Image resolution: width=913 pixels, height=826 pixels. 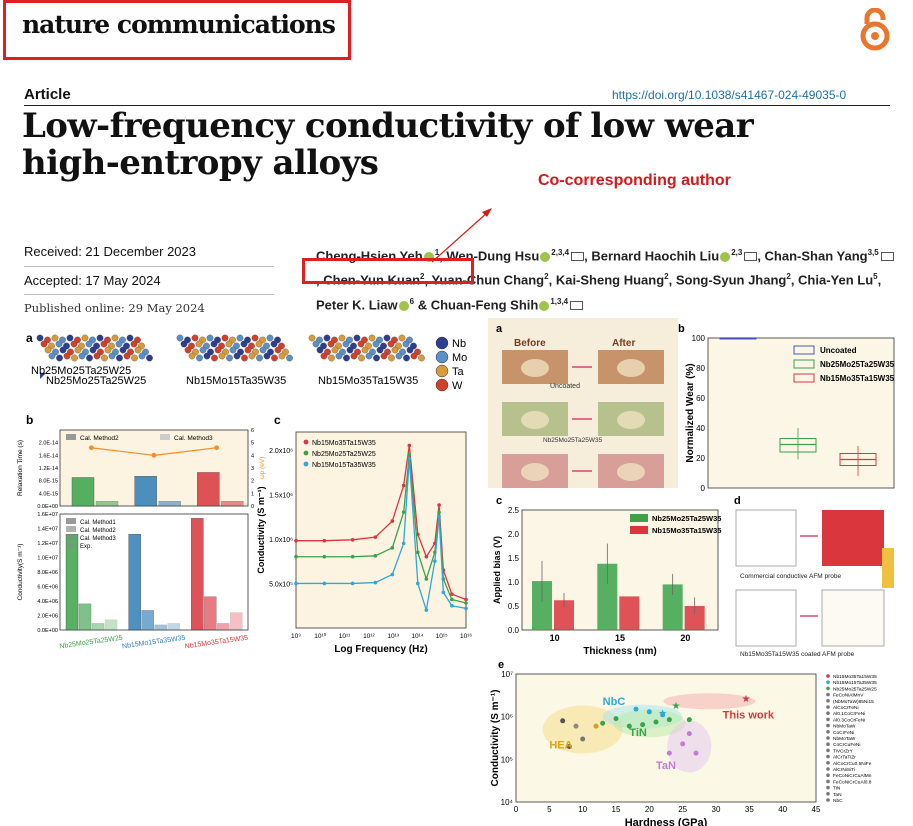 What do you see at coordinates (731, 280) in the screenshot?
I see `author-name: Song-Syun Jhang` at bounding box center [731, 280].